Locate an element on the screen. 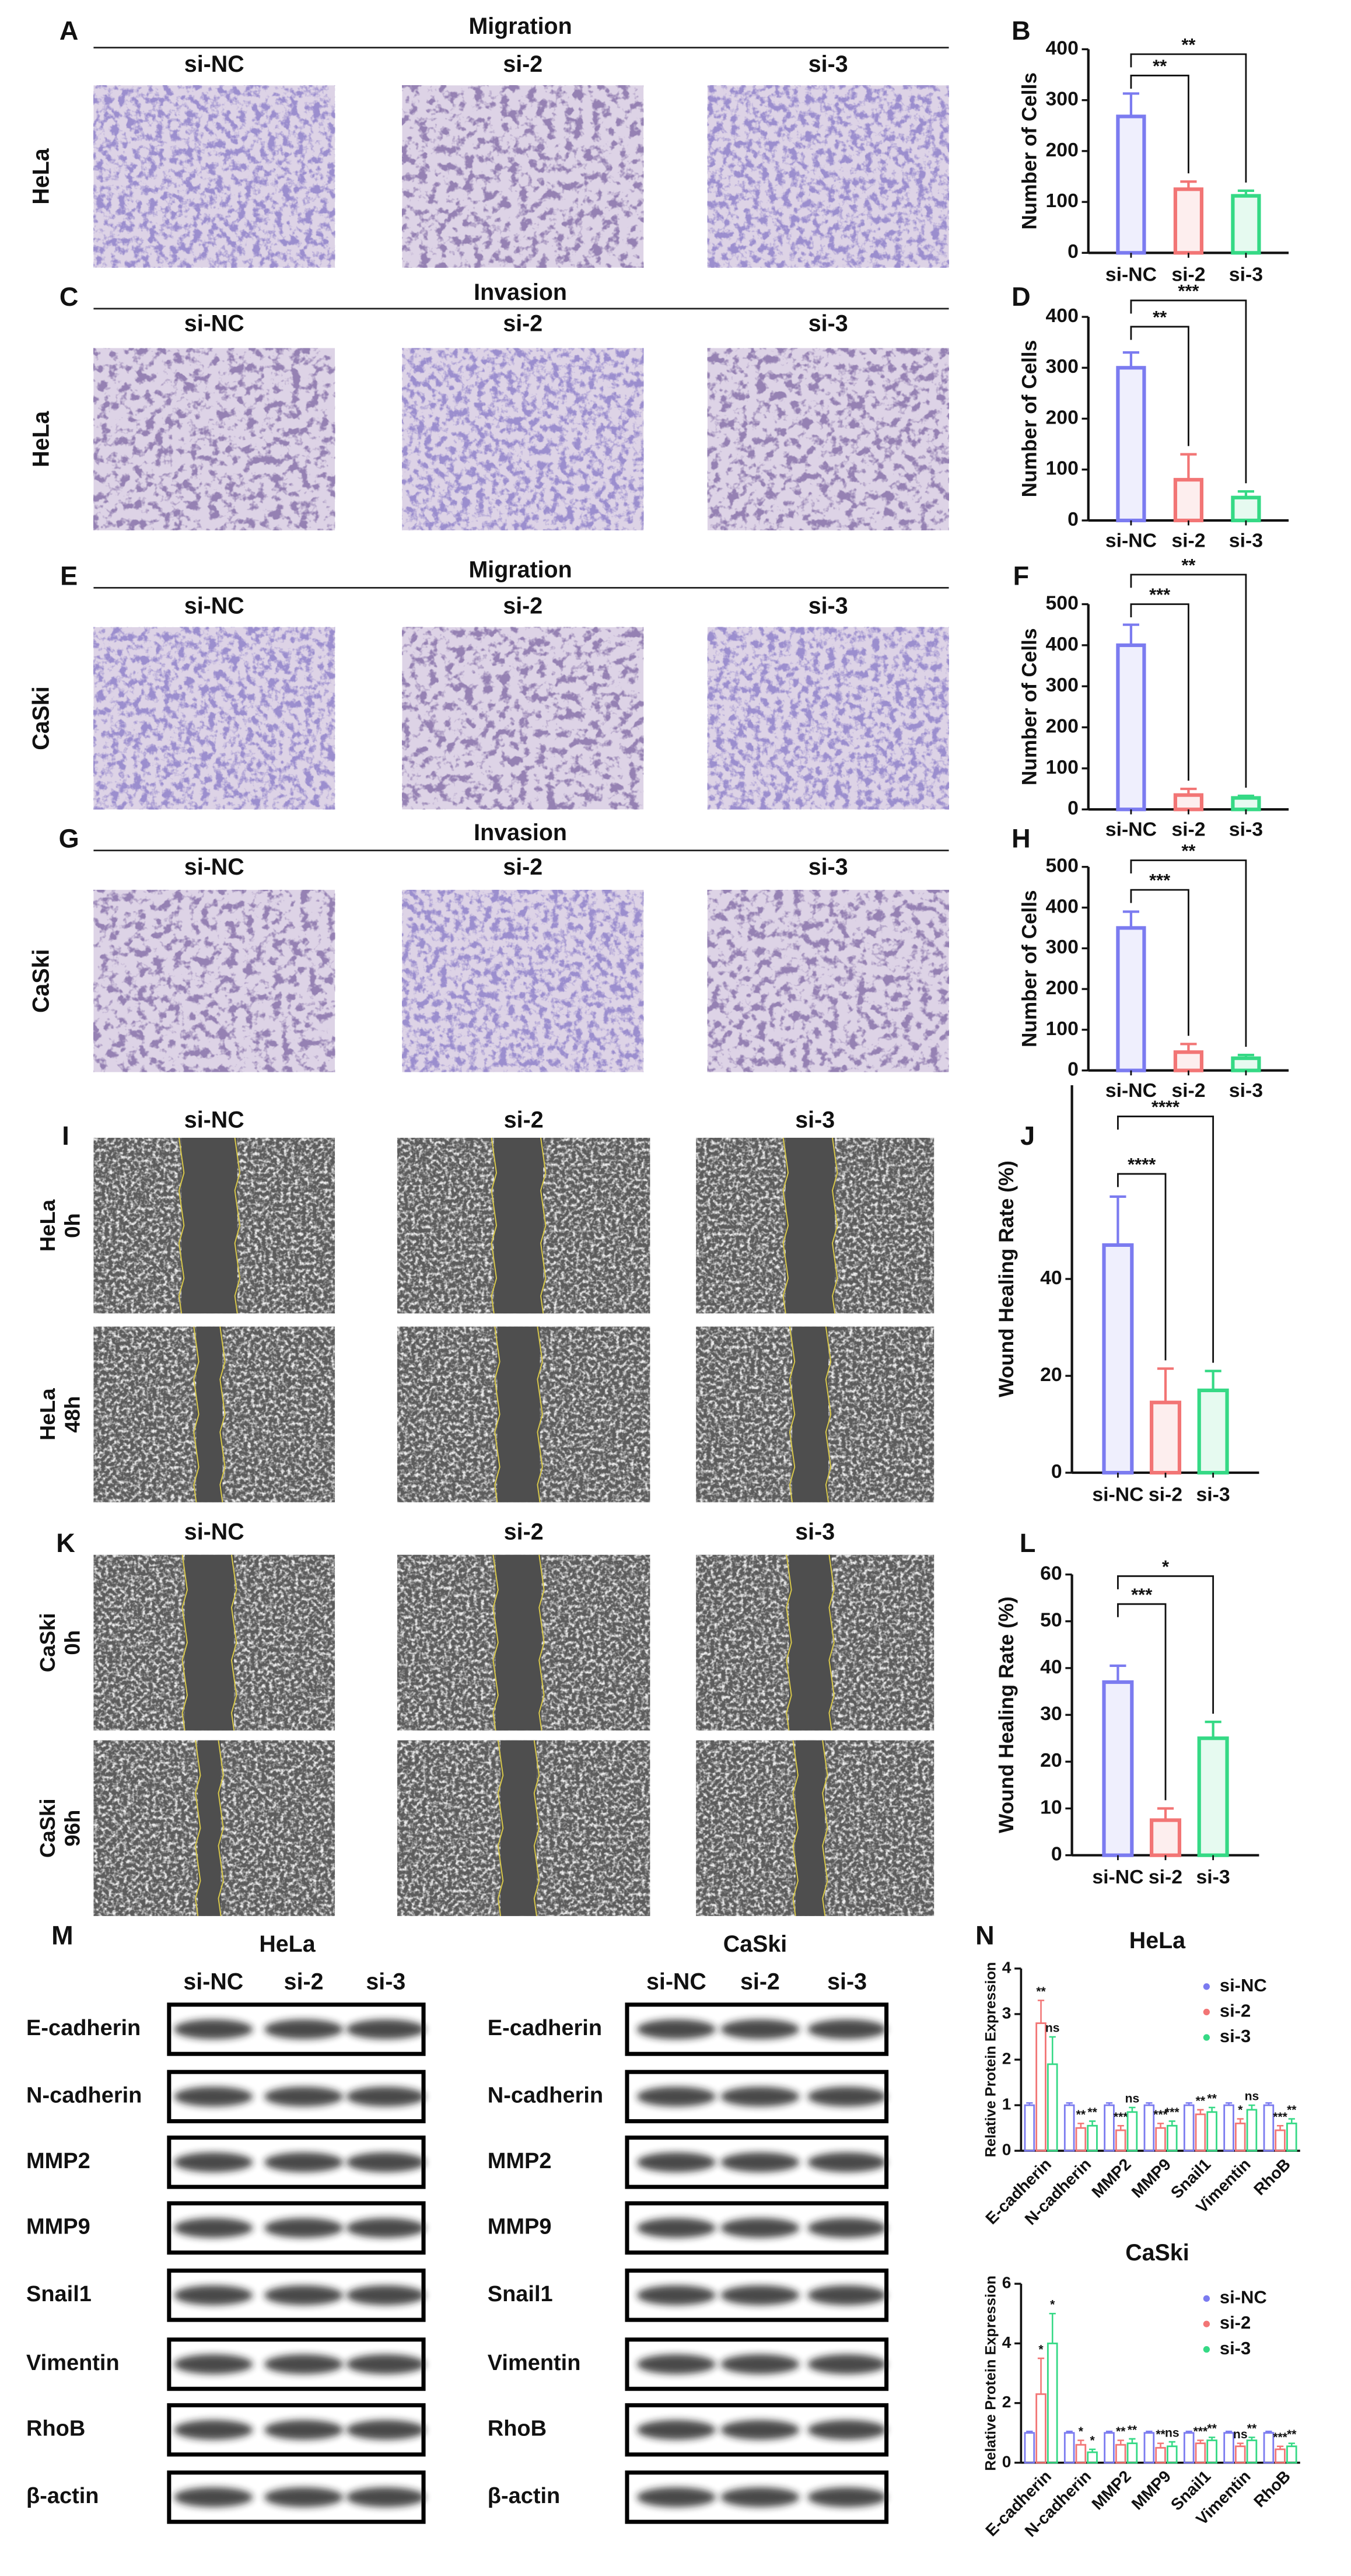 The image size is (1351, 2576). y-tick-label: 200 is located at coordinates (1062, 150).